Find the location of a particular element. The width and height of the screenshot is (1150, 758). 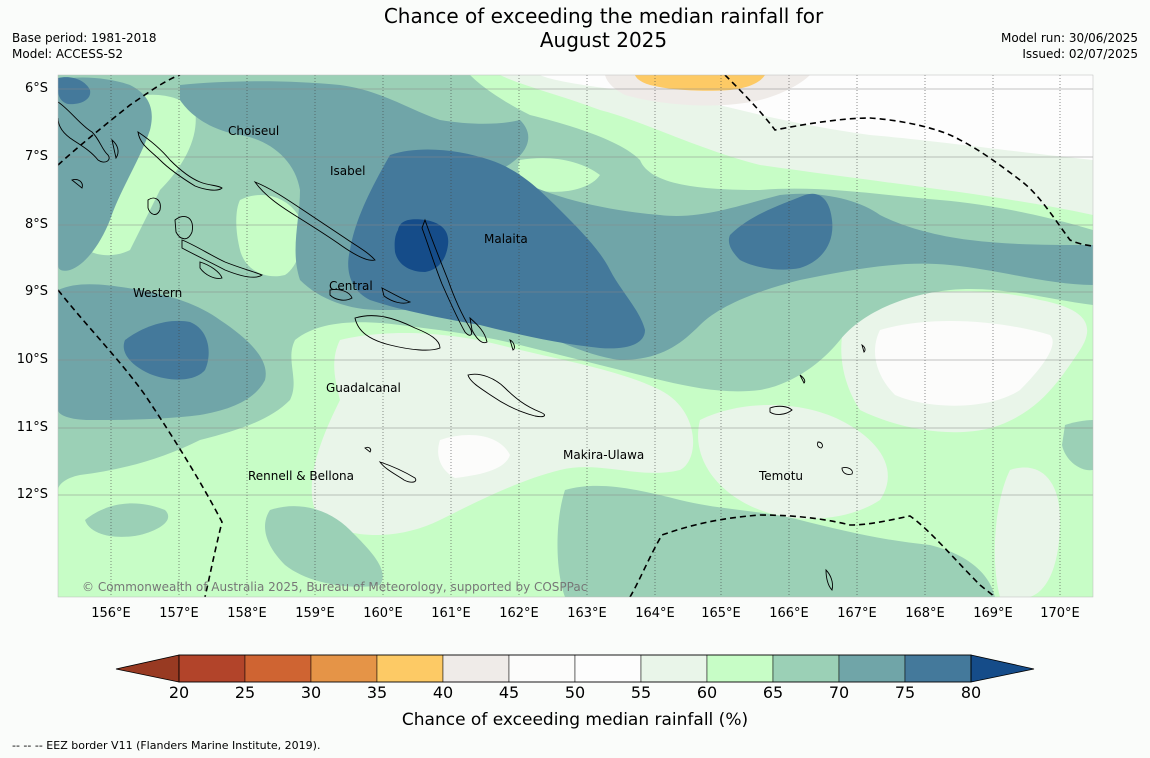

island-vanikoro is located at coordinates (847, 471).